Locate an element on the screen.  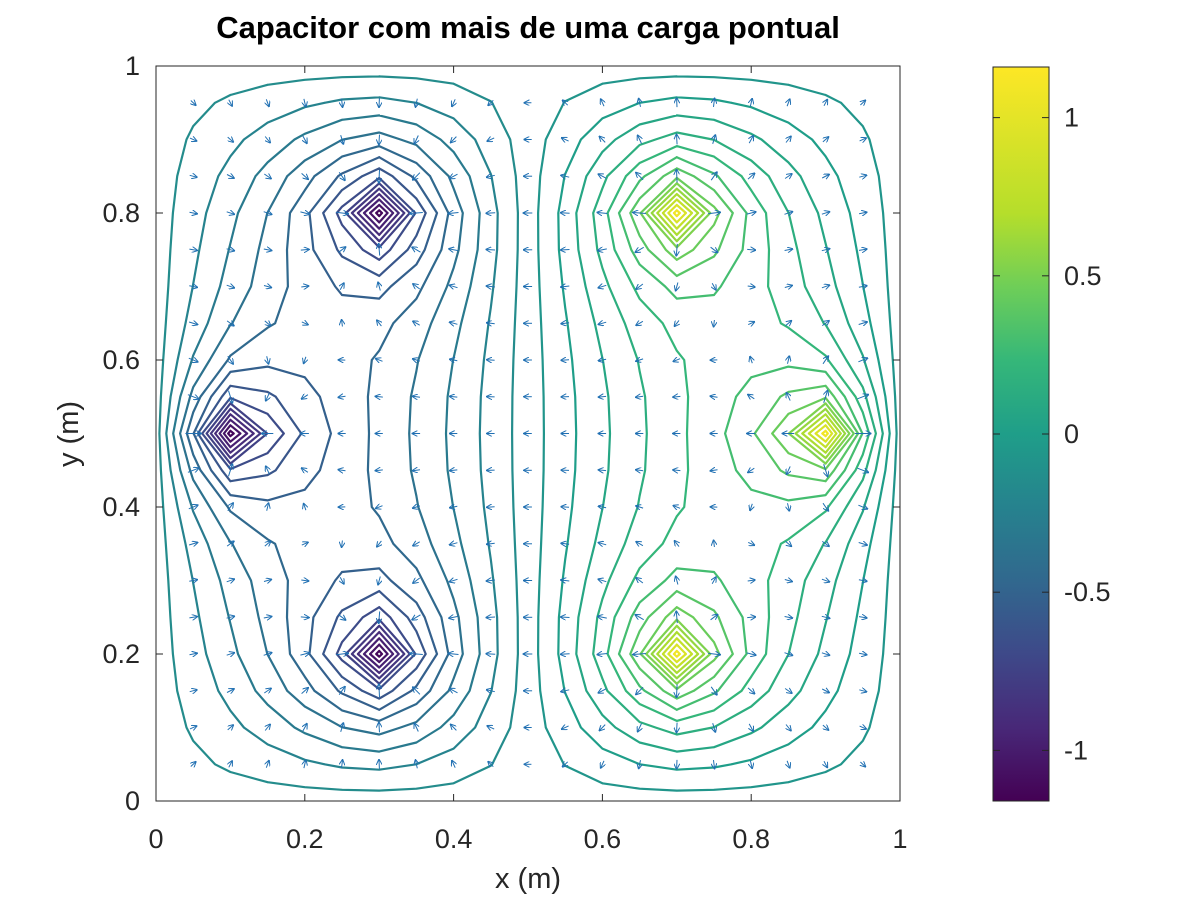
chart-title: Capacitor com mais de uma carga pontual is located at coordinates (528, 27).